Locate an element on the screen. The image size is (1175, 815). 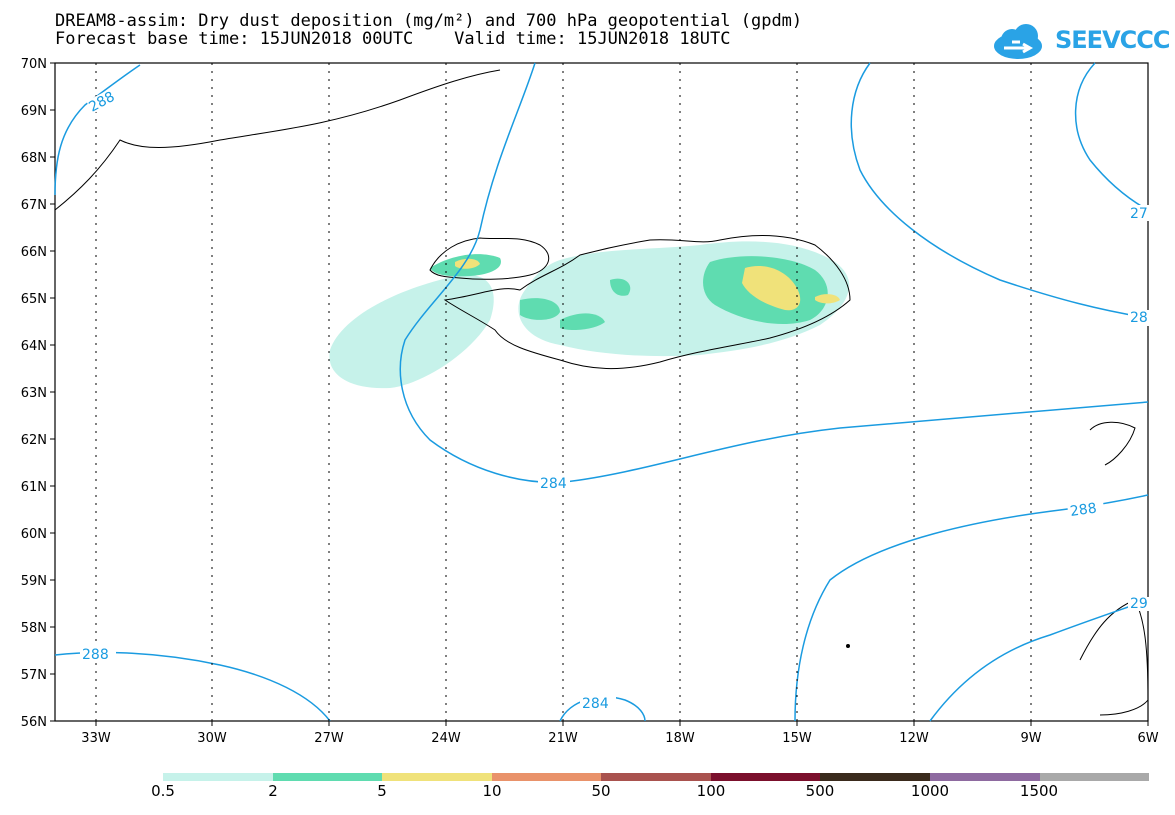
lat-label: 67N is located at coordinates (34, 205).